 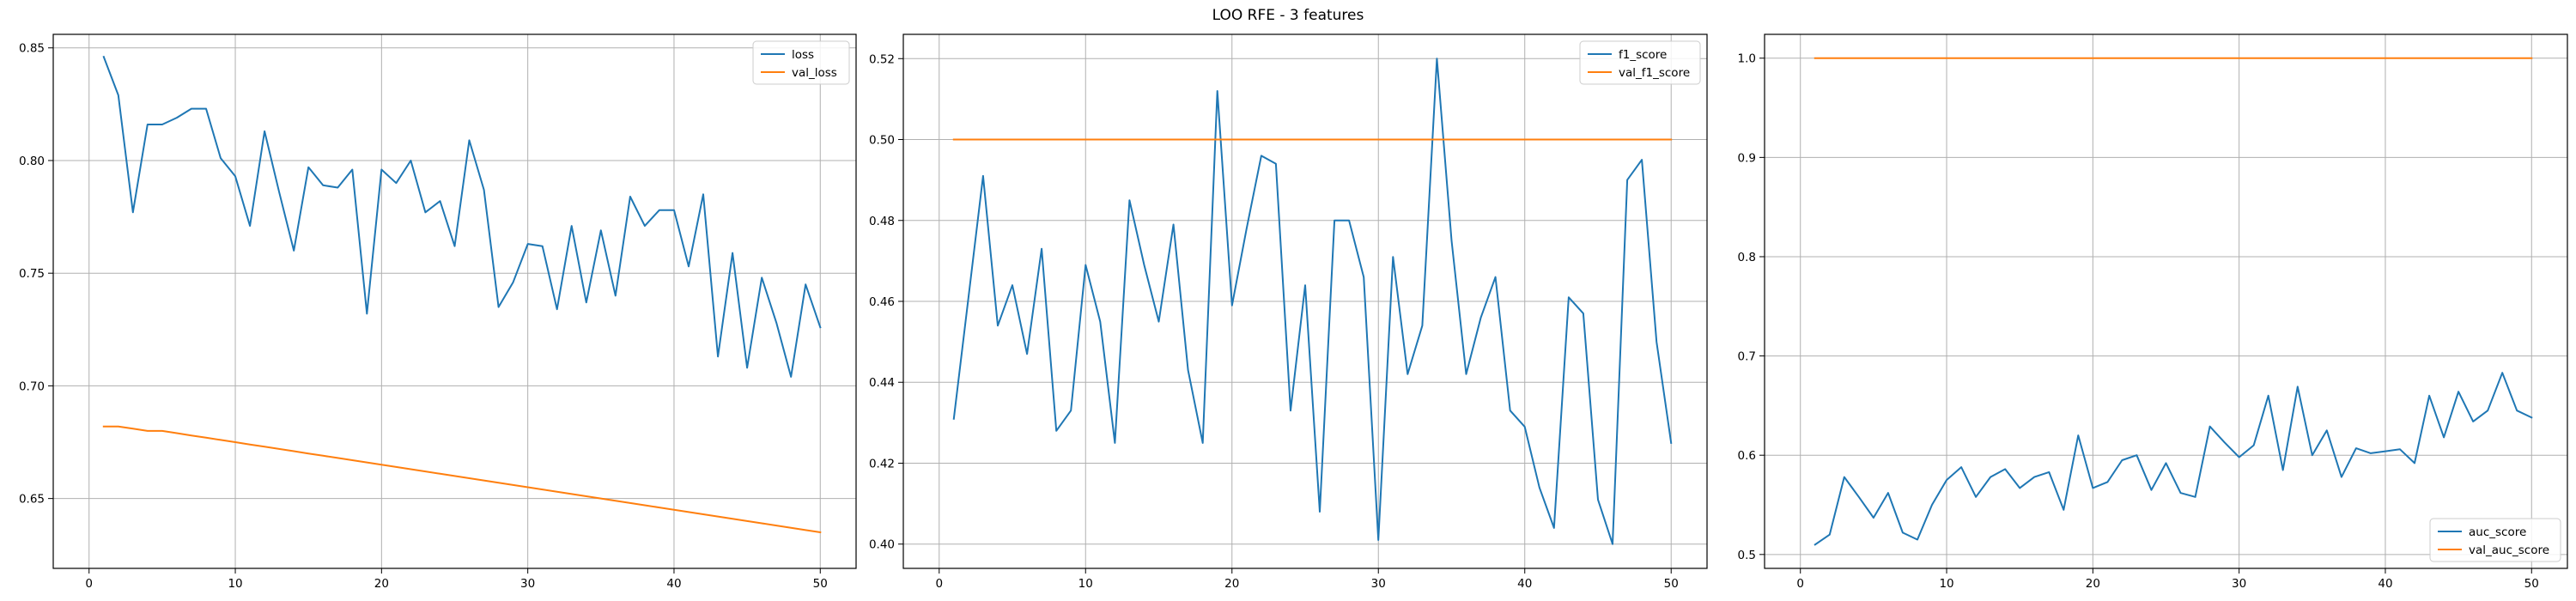 I want to click on y-tick-label: 0.8, so click(x=1747, y=257).